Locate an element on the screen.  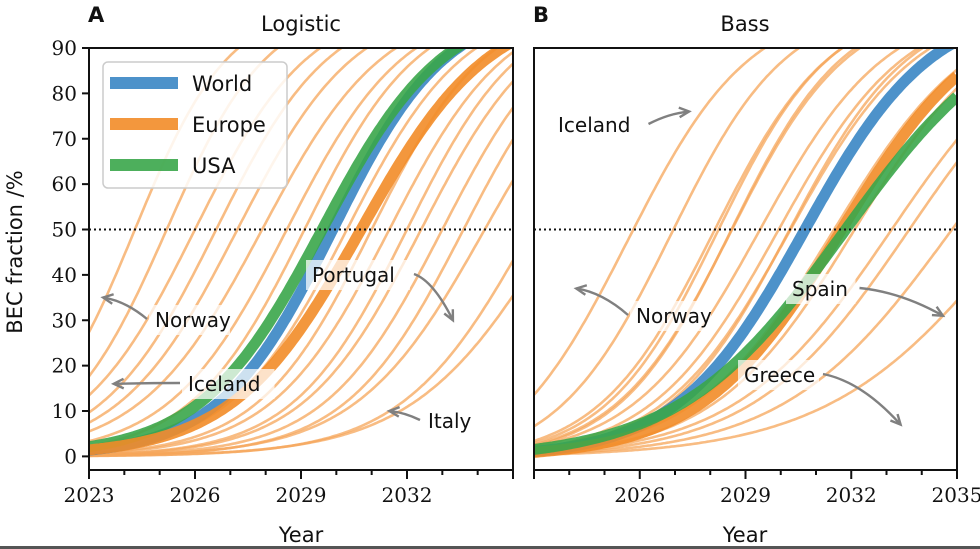
y-tick-label: 80 is located at coordinates (64, 93).